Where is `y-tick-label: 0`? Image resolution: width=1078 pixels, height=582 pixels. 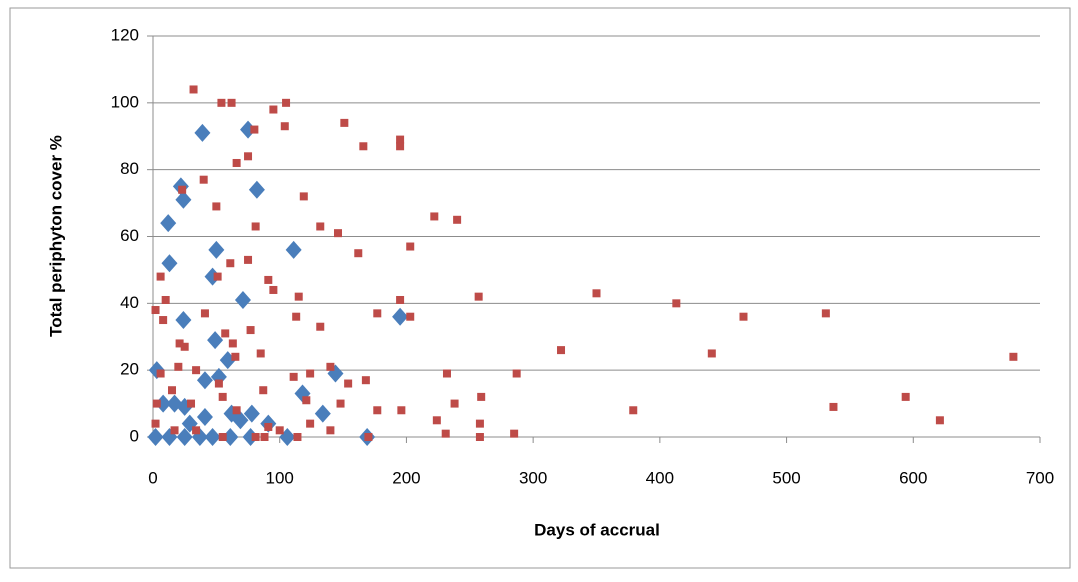
y-tick-label: 0 is located at coordinates (134, 435).